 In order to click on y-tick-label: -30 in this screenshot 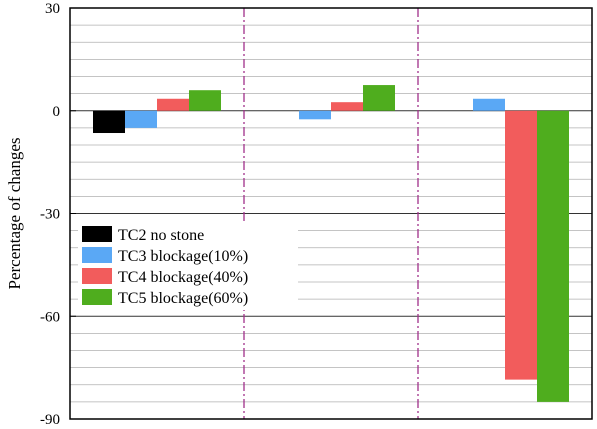, I will do `click(50, 215)`.